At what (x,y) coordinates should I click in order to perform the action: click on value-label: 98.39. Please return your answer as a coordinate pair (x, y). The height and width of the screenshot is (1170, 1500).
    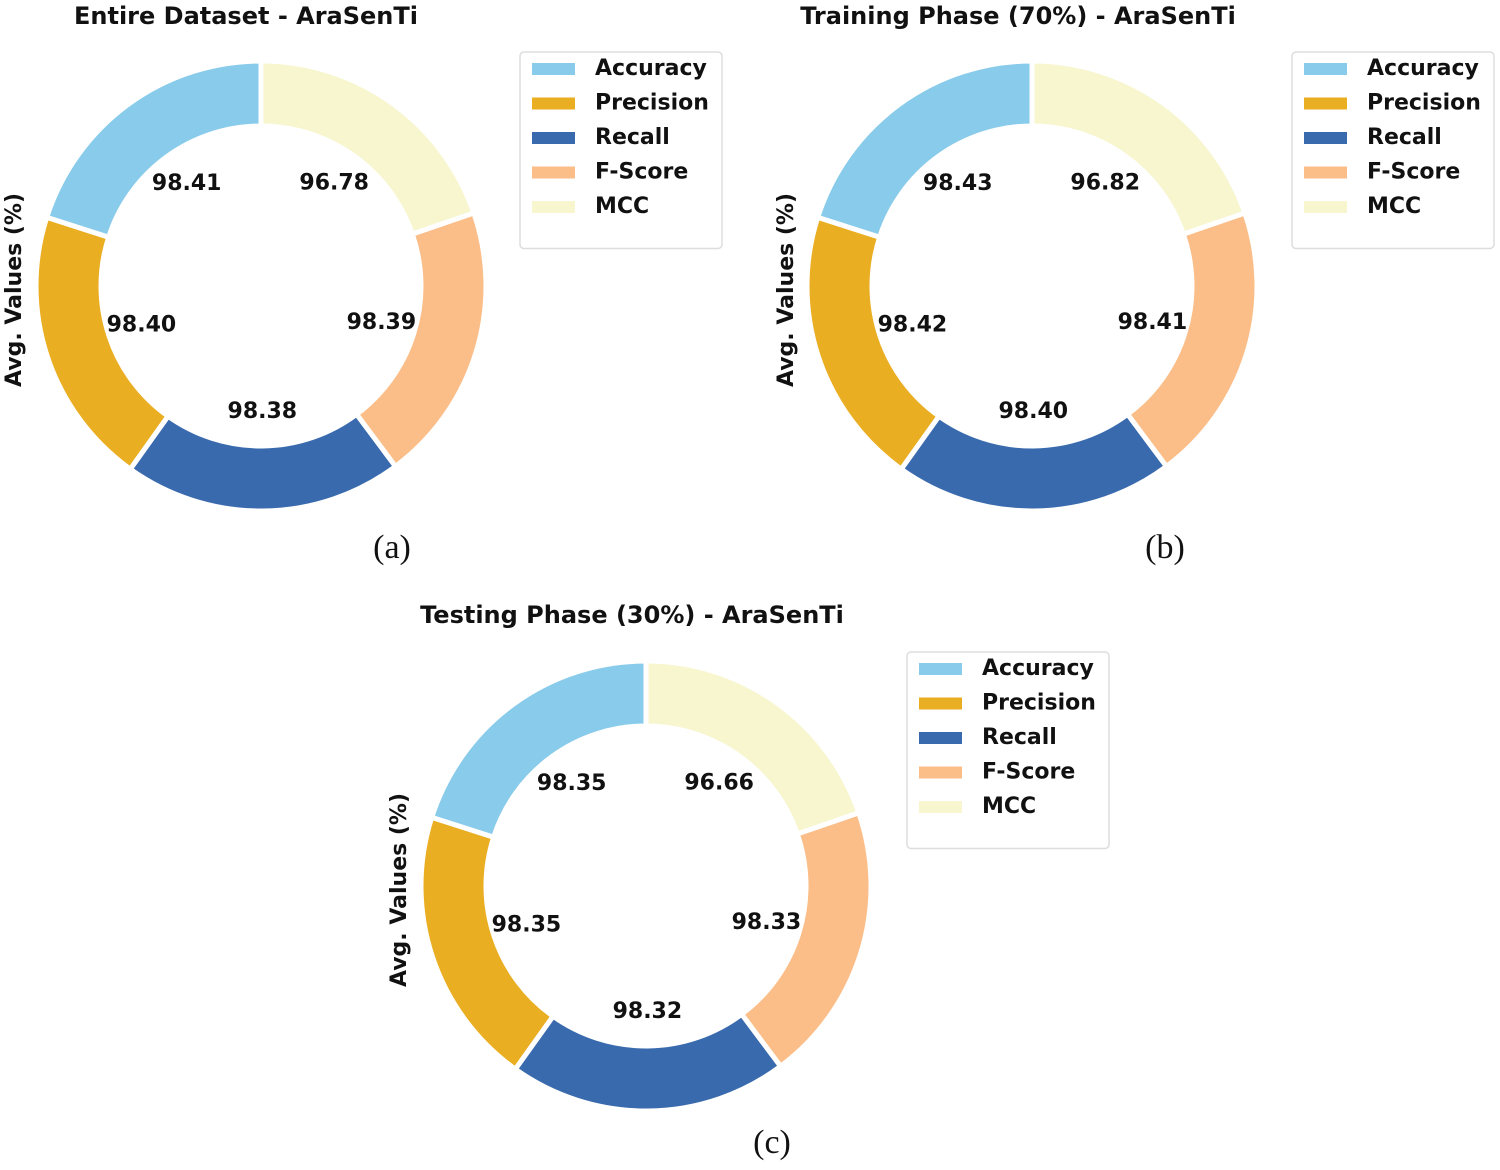
    Looking at the image, I should click on (382, 322).